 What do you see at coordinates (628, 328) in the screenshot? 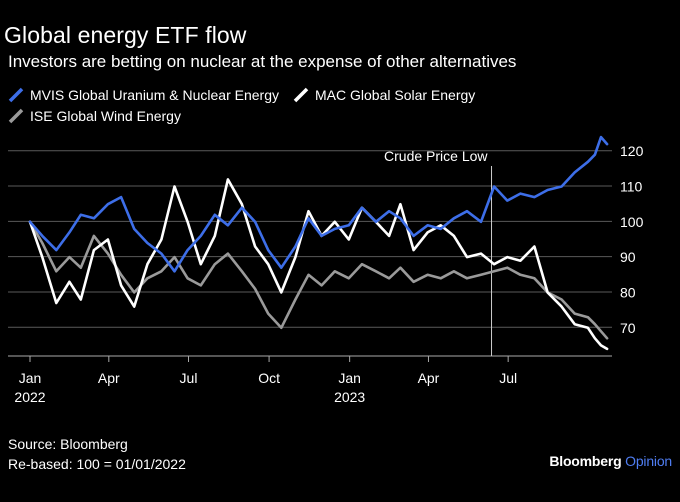
I see `y-tick-label: 70` at bounding box center [628, 328].